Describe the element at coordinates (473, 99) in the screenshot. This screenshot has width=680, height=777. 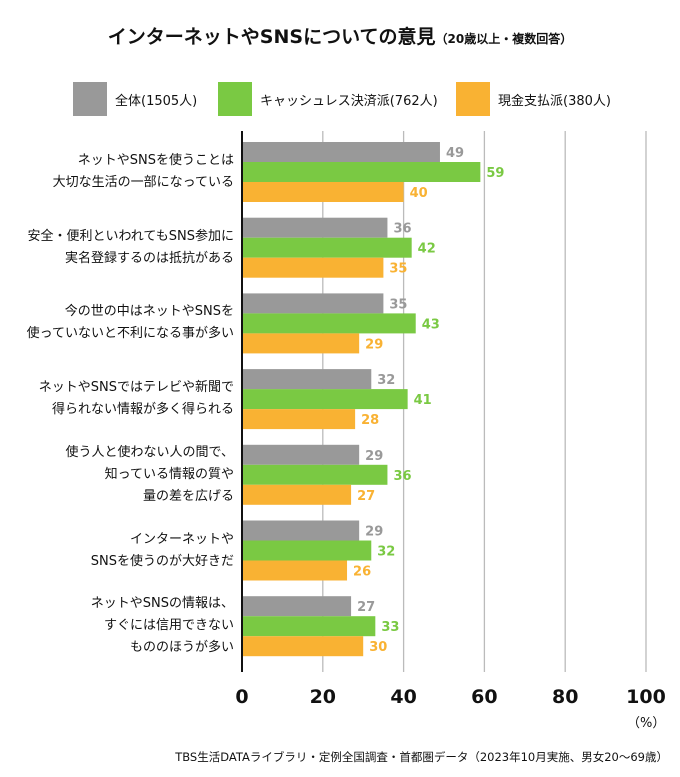
I see `legend-swatch-cash` at that location.